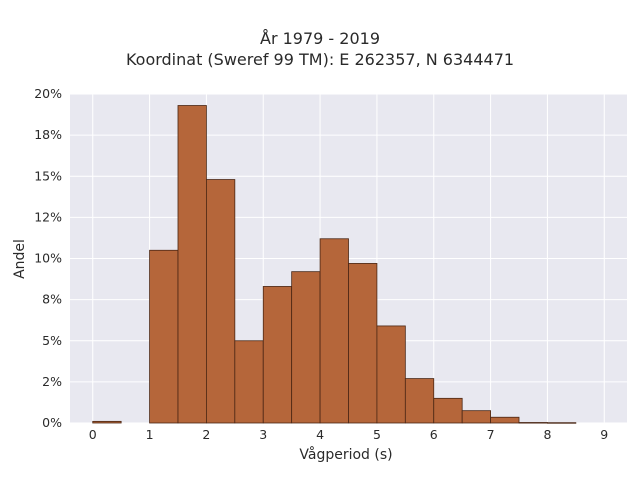  I want to click on x-tick-label: 6, so click(434, 434).